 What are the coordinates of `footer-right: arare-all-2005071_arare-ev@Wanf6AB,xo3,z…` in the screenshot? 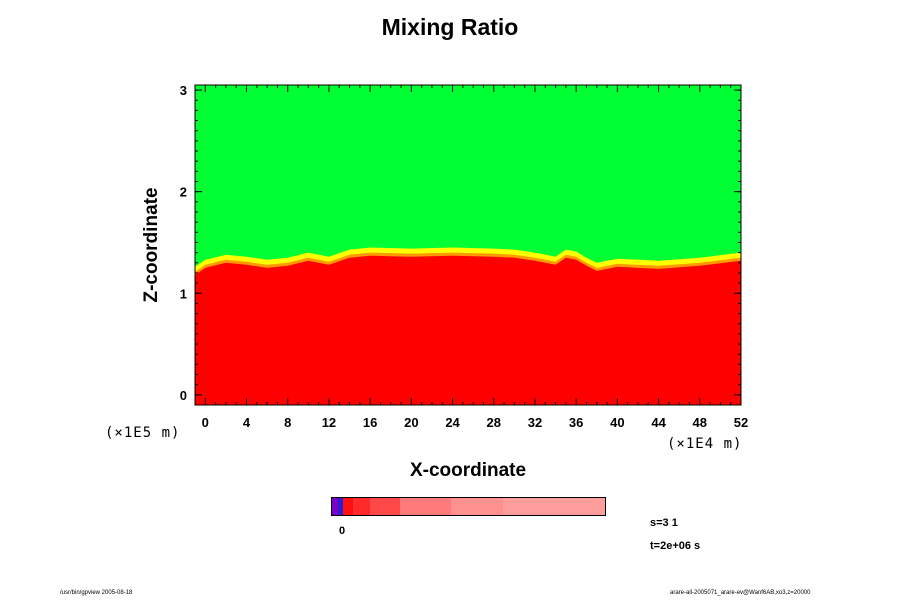 It's located at (740, 593).